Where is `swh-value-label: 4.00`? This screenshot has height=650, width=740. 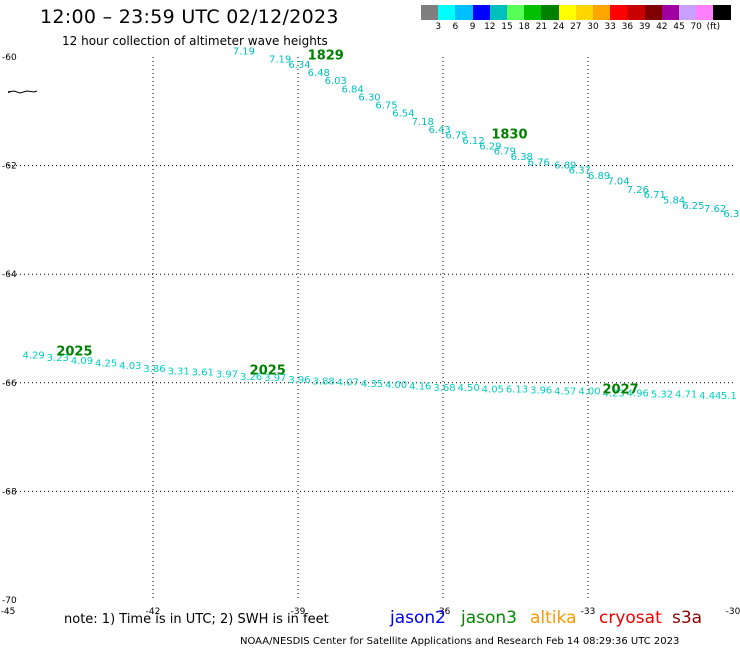
swh-value-label: 4.00 is located at coordinates (589, 392).